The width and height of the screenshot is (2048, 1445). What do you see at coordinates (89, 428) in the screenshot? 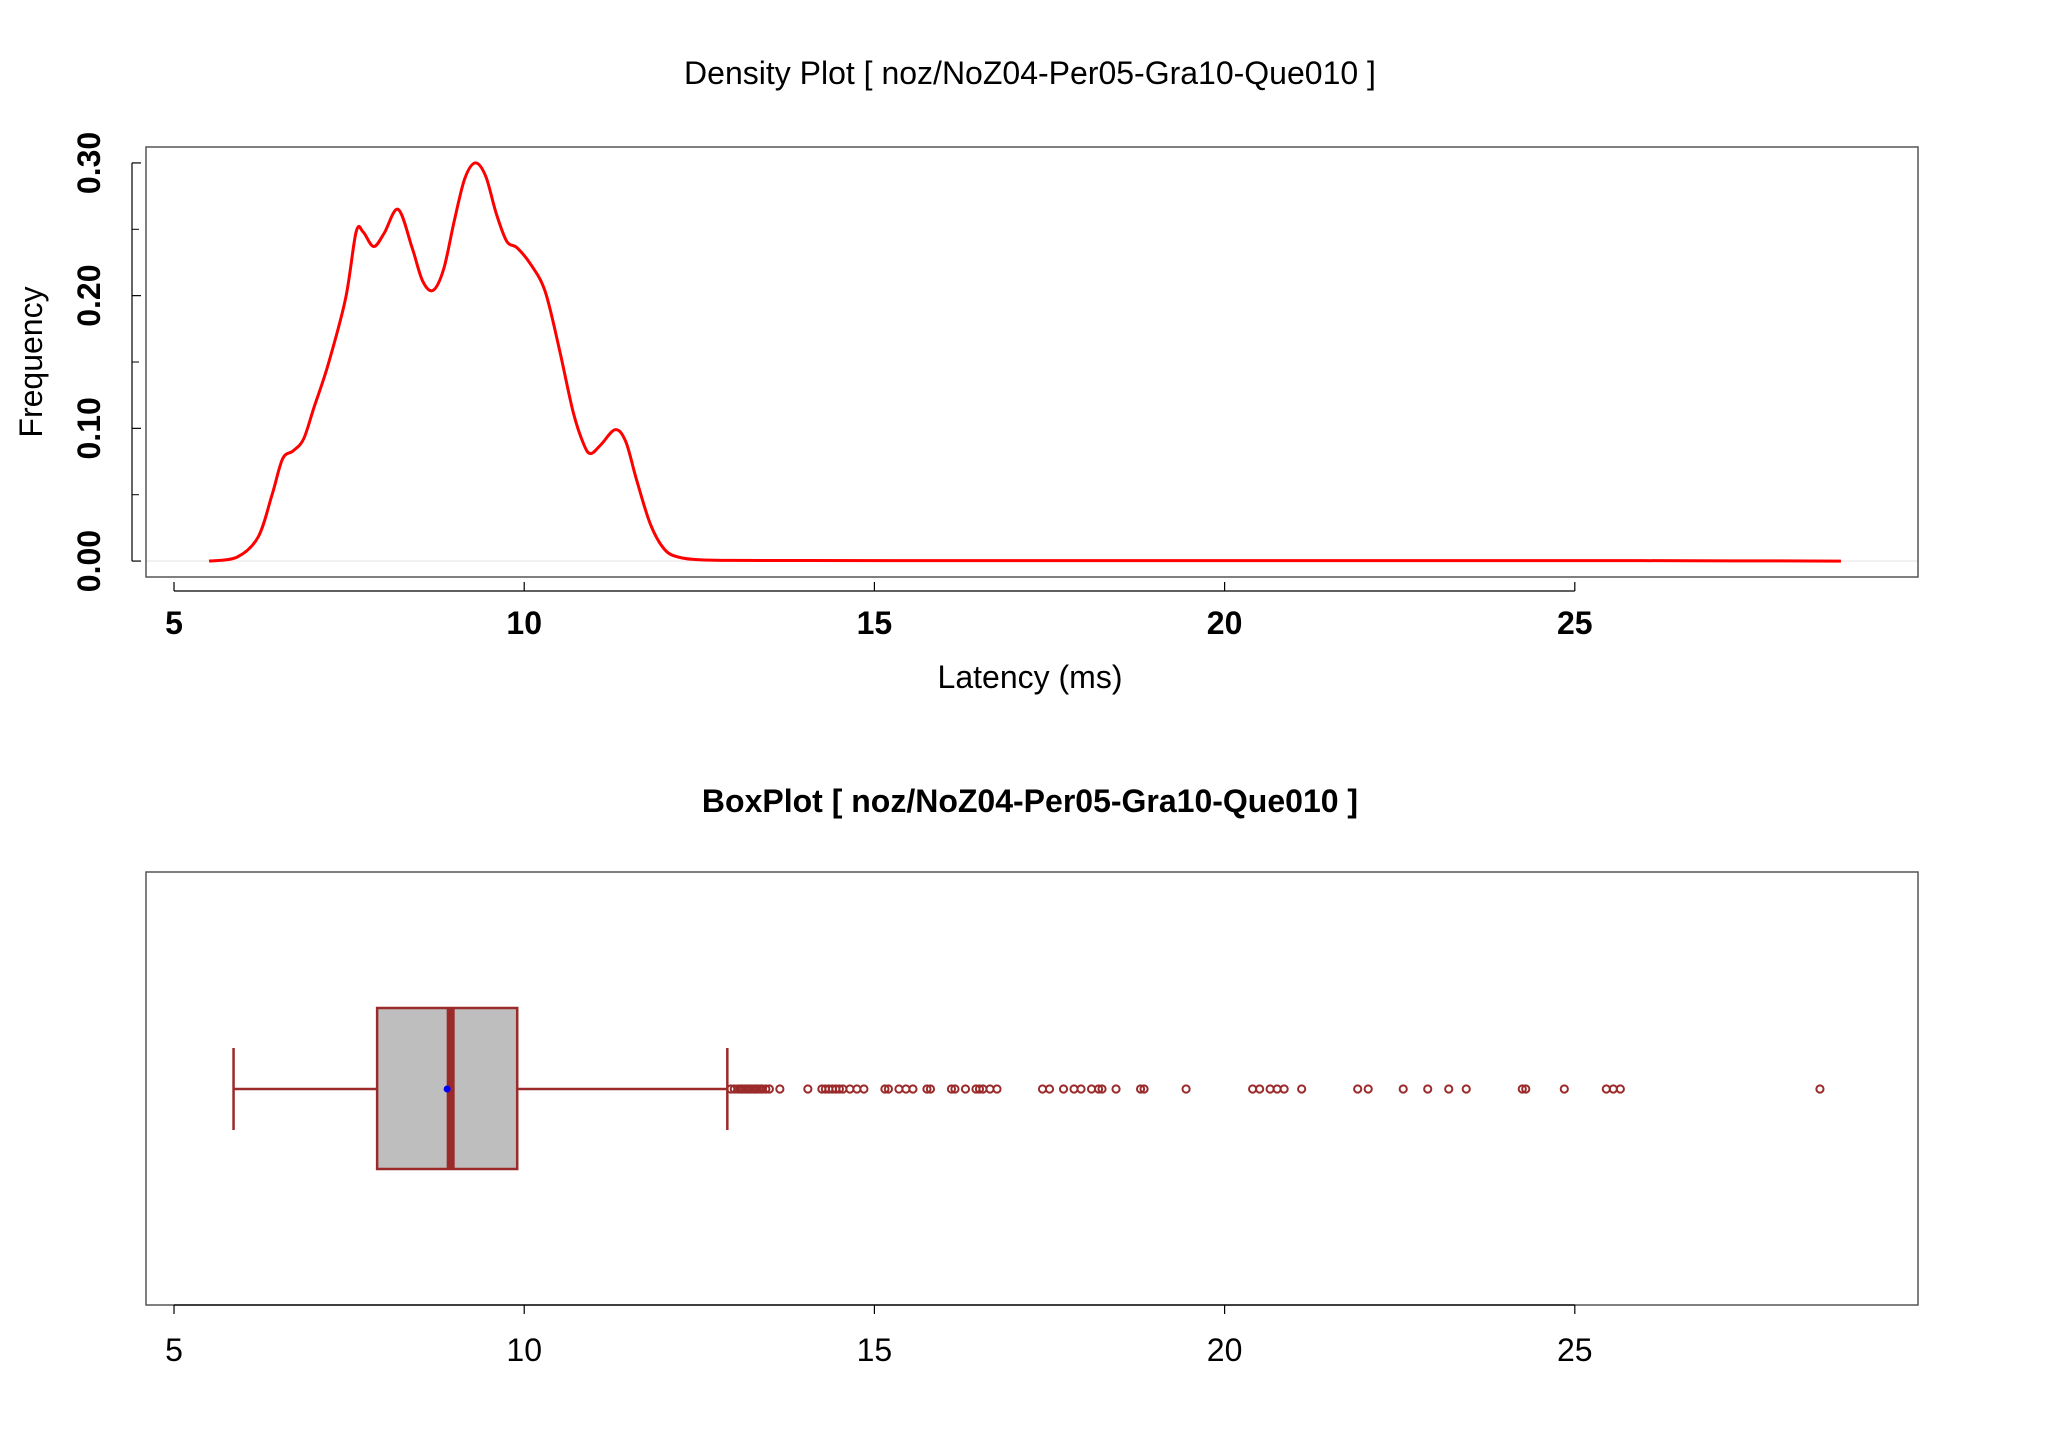
I see `y-tick-label: 0.10` at bounding box center [89, 428].